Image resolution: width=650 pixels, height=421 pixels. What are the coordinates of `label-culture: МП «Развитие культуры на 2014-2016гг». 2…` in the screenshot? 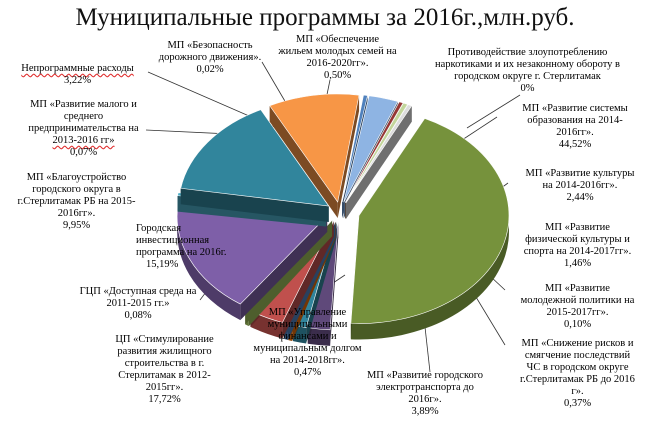 It's located at (580, 185).